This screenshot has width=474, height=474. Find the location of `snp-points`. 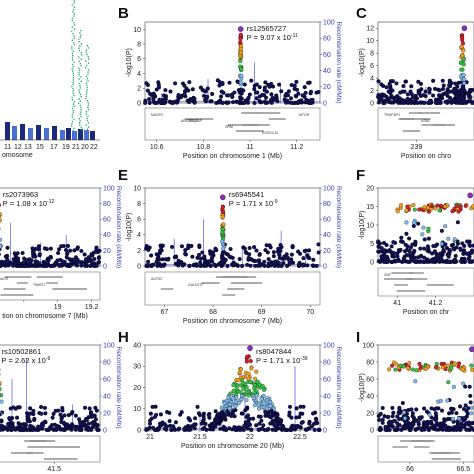

snp-points is located at coordinates (425, 389).